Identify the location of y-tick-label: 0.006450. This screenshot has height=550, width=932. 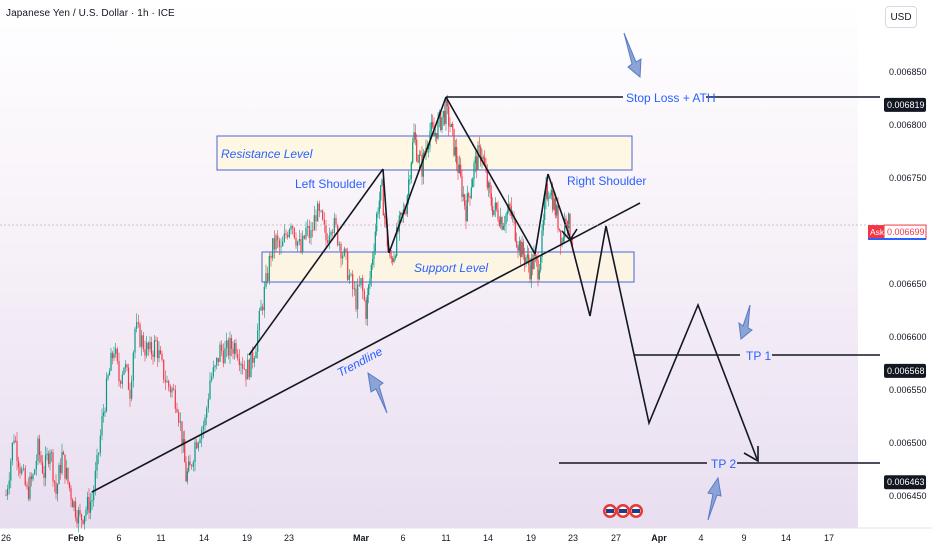
(908, 496).